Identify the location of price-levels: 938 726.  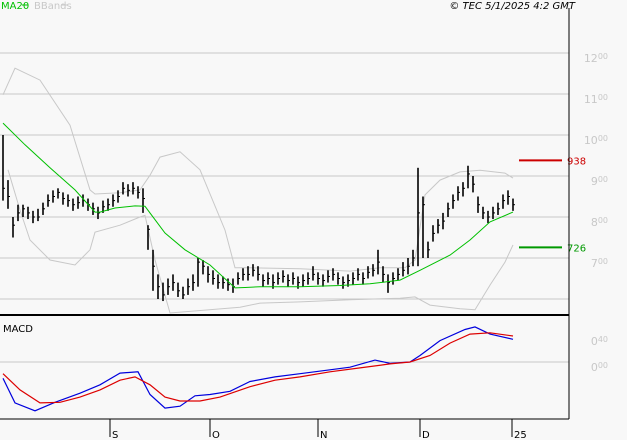
(552, 205).